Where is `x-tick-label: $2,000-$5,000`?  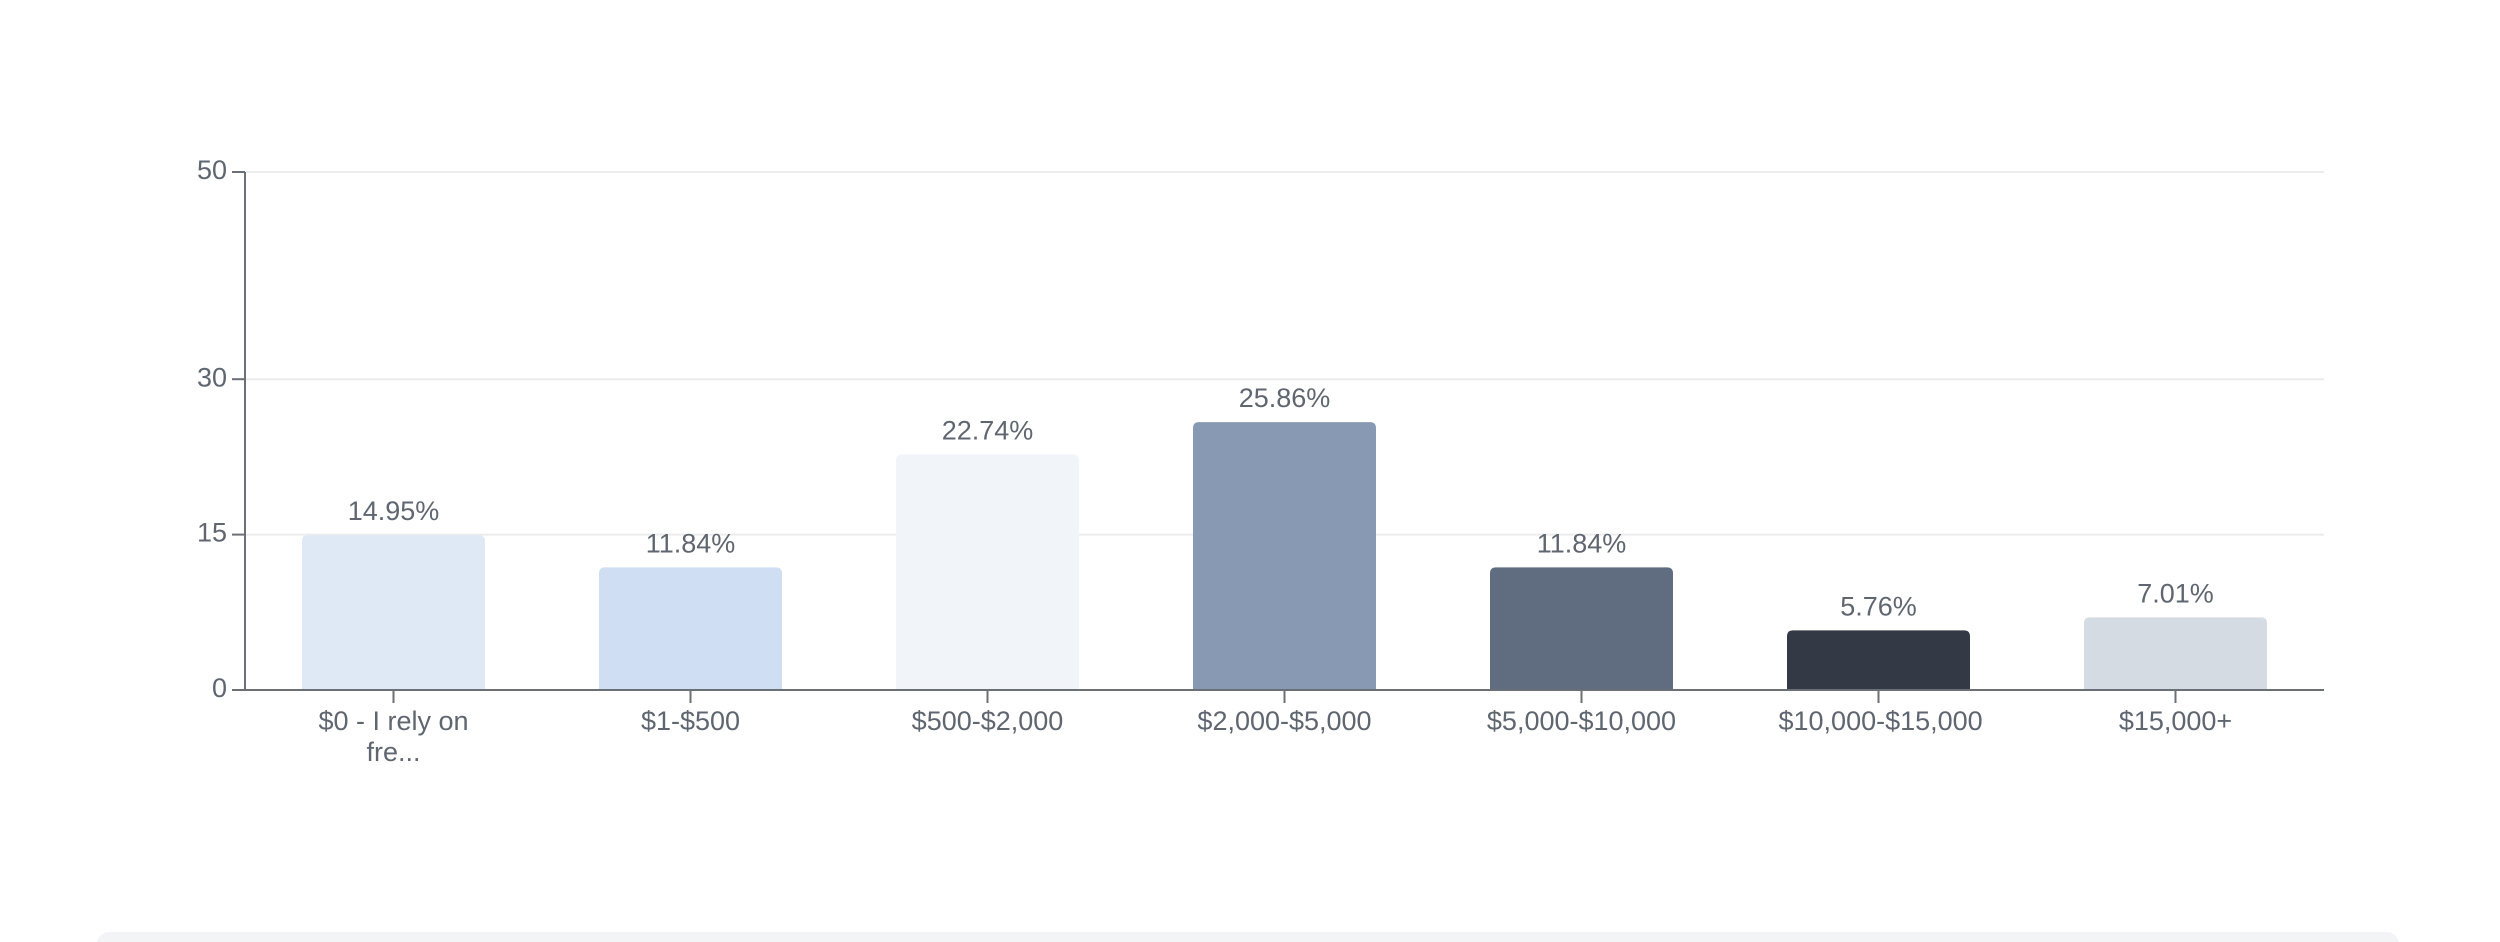 x-tick-label: $2,000-$5,000 is located at coordinates (1284, 721).